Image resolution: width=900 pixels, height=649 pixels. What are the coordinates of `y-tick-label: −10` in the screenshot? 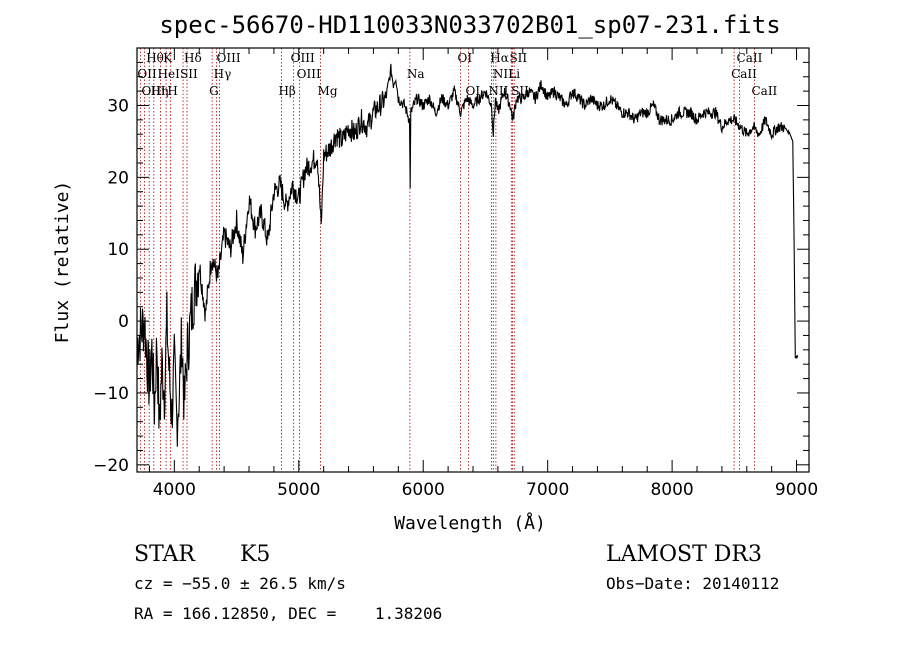 It's located at (111, 394).